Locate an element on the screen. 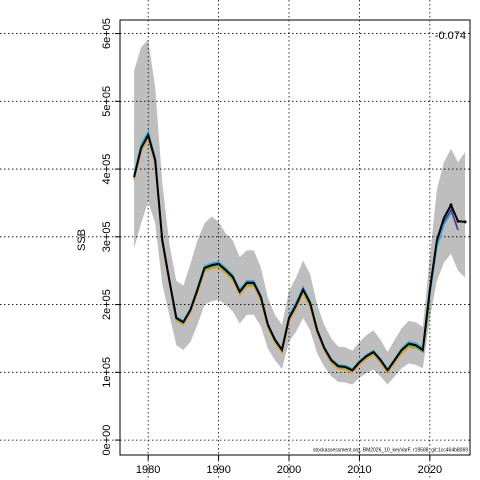  x-tick-label: 1990 is located at coordinates (218, 470).